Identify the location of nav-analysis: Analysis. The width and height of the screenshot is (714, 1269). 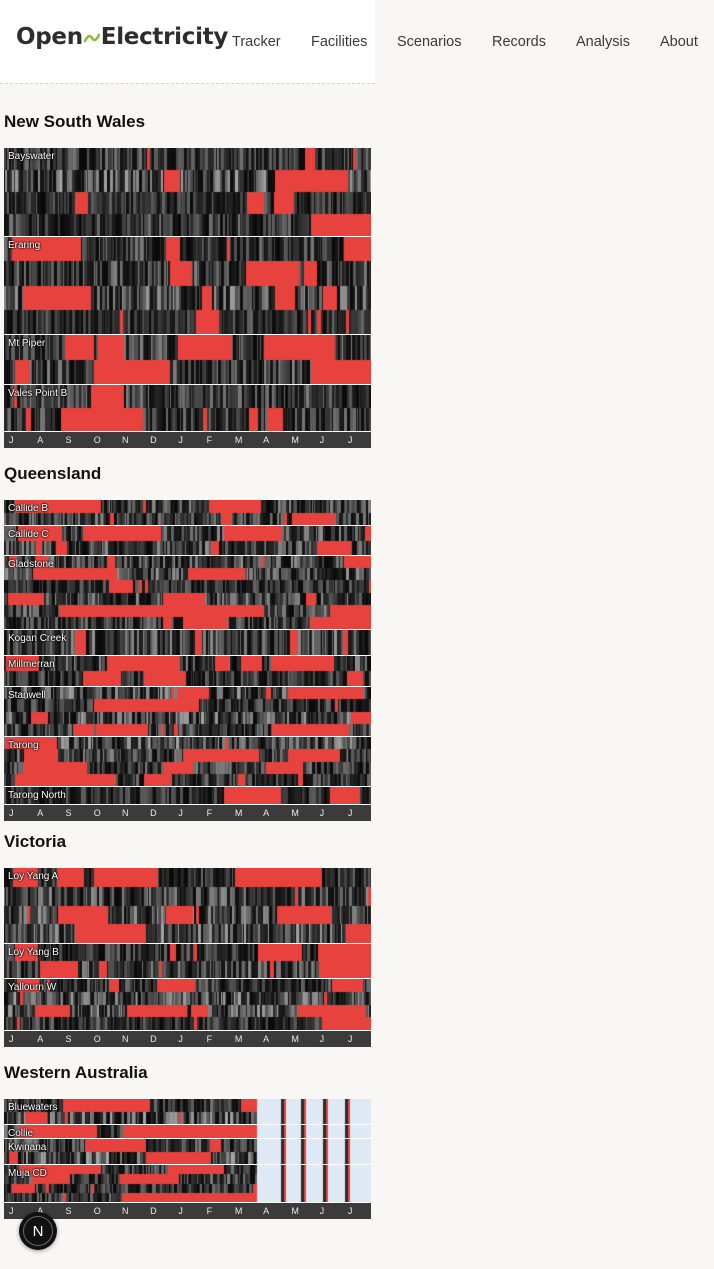
(603, 42).